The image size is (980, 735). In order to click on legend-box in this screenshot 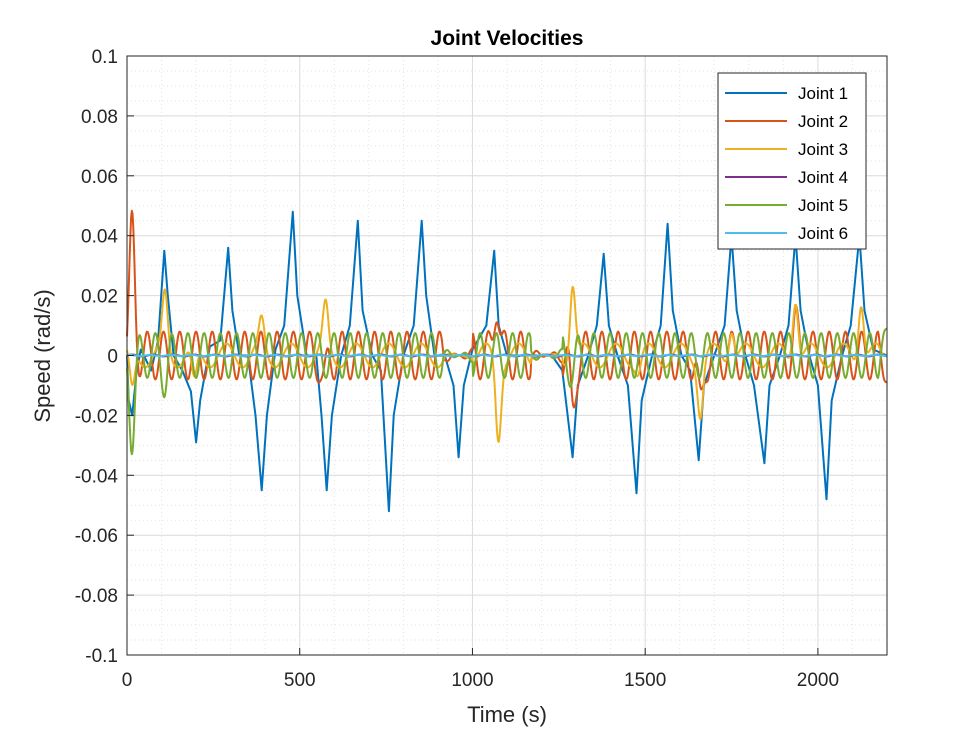, I will do `click(792, 161)`.